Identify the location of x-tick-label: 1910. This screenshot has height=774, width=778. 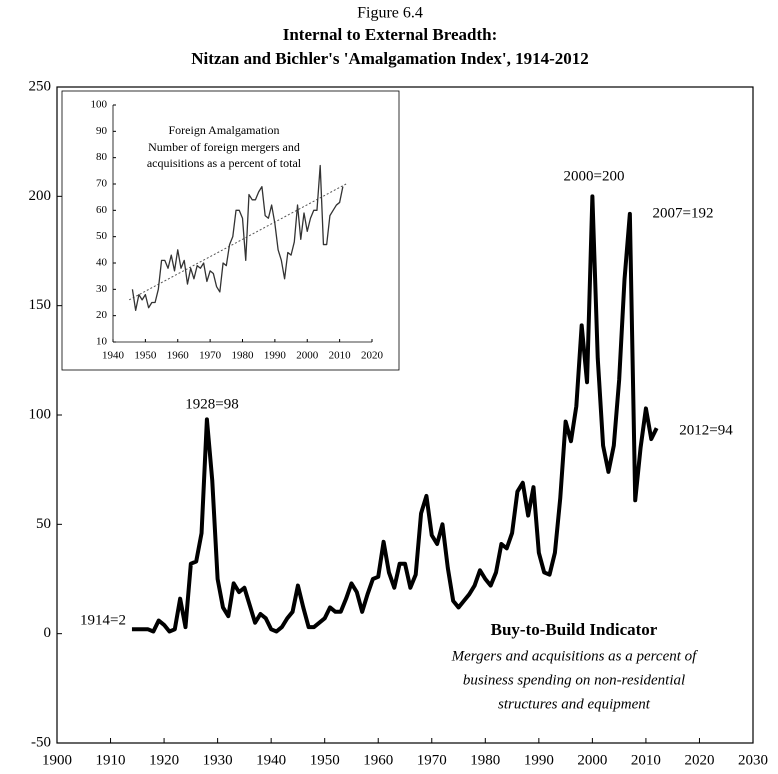
(111, 760).